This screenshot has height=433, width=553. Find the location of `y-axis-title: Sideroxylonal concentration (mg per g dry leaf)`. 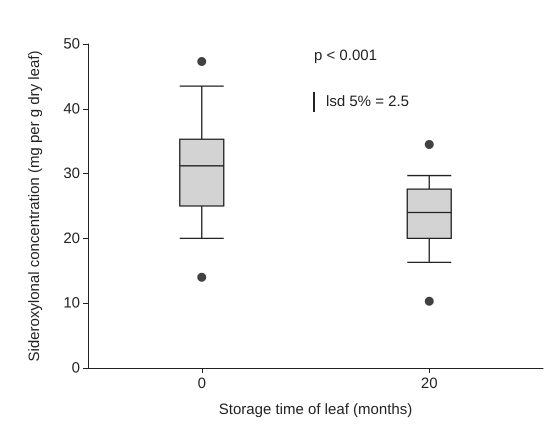

y-axis-title: Sideroxylonal concentration (mg per g dry leaf) is located at coordinates (34, 206).